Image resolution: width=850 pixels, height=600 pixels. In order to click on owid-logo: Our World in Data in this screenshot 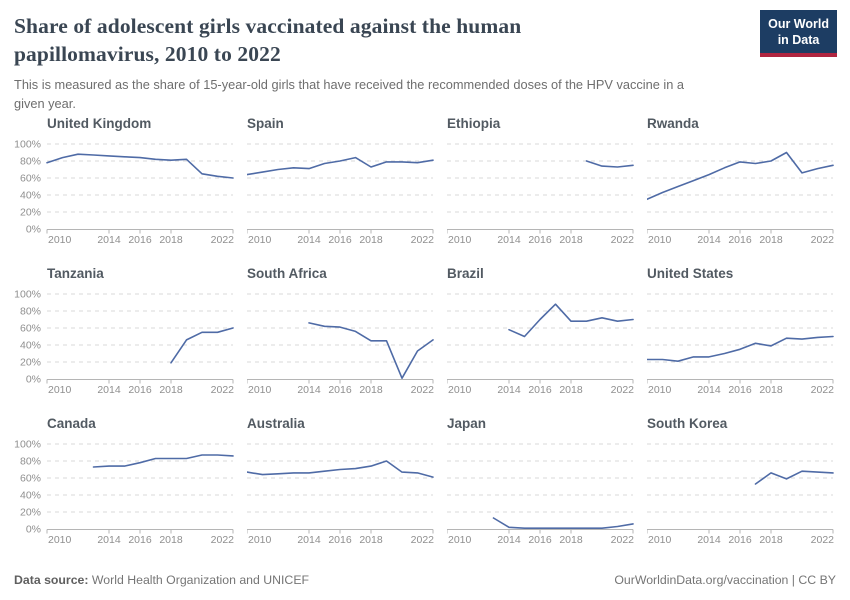, I will do `click(798, 33)`.